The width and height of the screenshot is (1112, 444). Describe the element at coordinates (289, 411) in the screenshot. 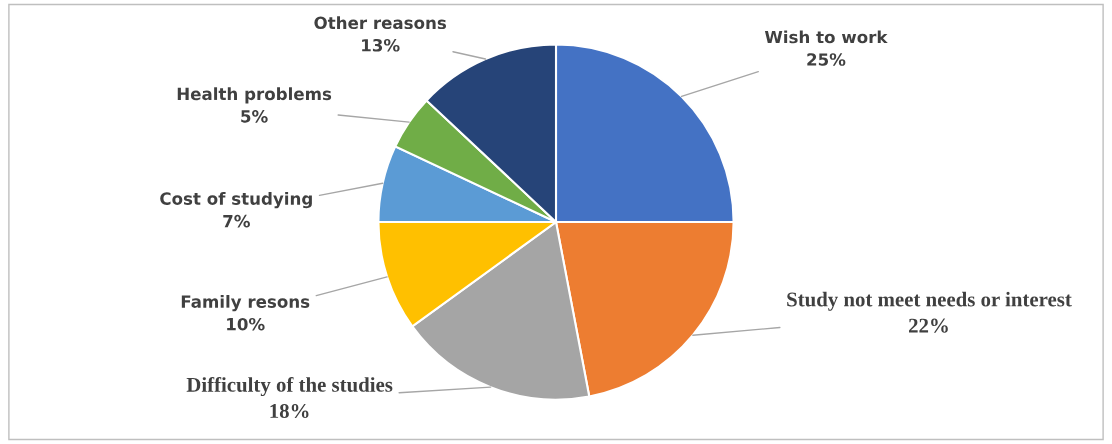

I see `data-label: 18%` at that location.